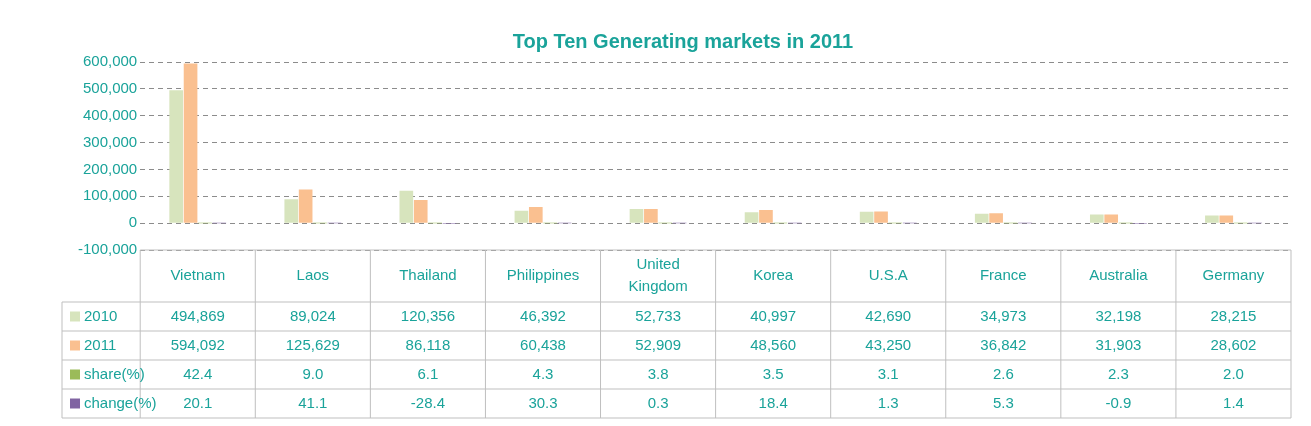 This screenshot has height=426, width=1311. I want to click on data-label: 32,198, so click(1118, 315).